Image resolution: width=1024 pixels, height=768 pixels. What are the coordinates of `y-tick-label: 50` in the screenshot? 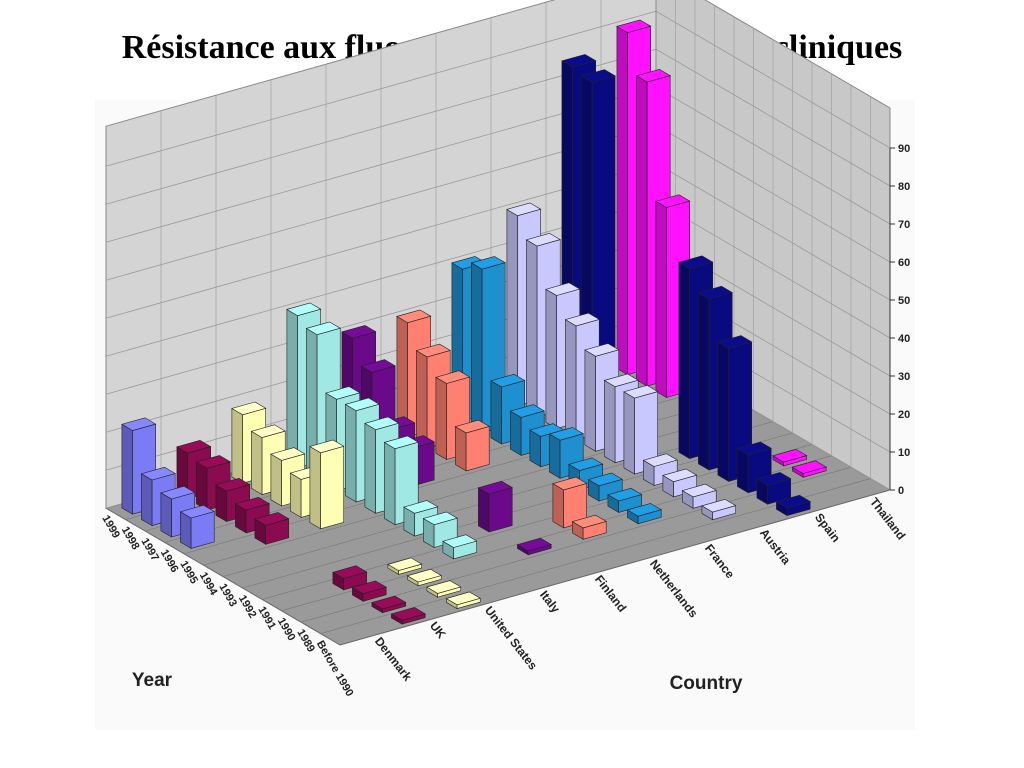 It's located at (904, 301).